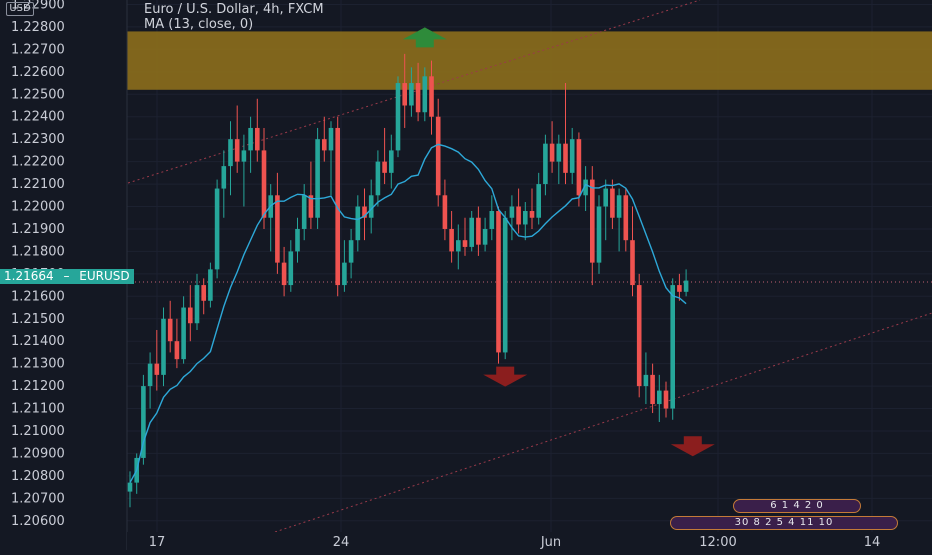 The width and height of the screenshot is (932, 555). What do you see at coordinates (20, 9) in the screenshot?
I see `currency-badge: USD` at bounding box center [20, 9].